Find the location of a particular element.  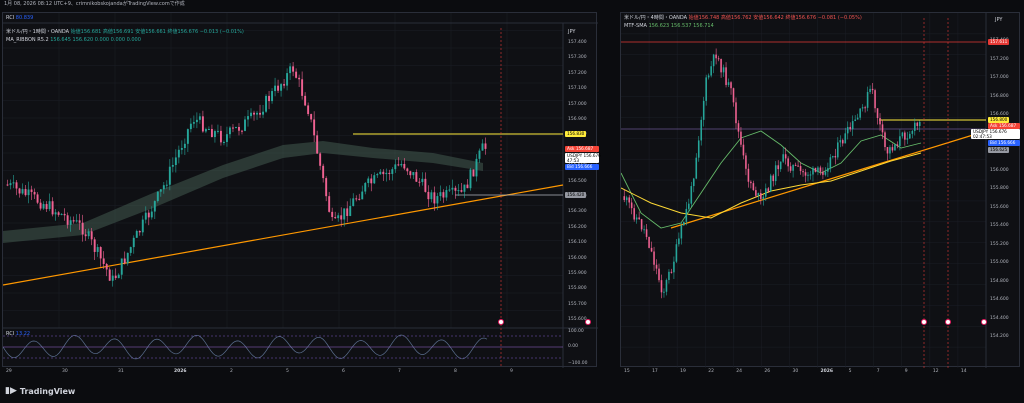

price-tick: 157.400 is located at coordinates (577, 42).